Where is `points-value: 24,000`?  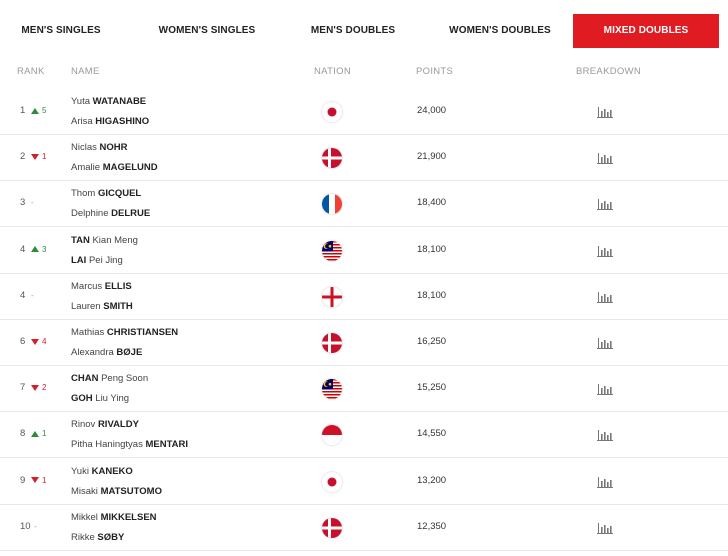 points-value: 24,000 is located at coordinates (432, 110).